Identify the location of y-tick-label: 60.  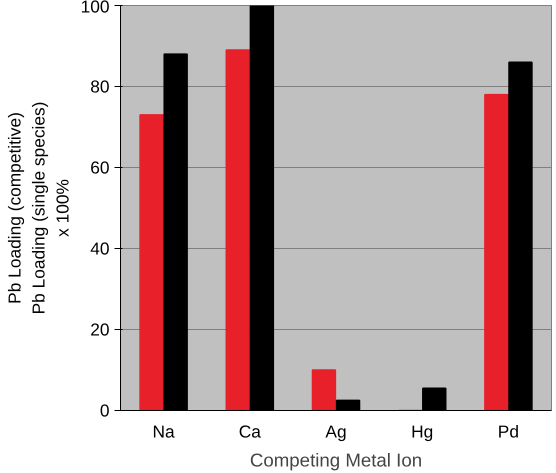
(100, 168).